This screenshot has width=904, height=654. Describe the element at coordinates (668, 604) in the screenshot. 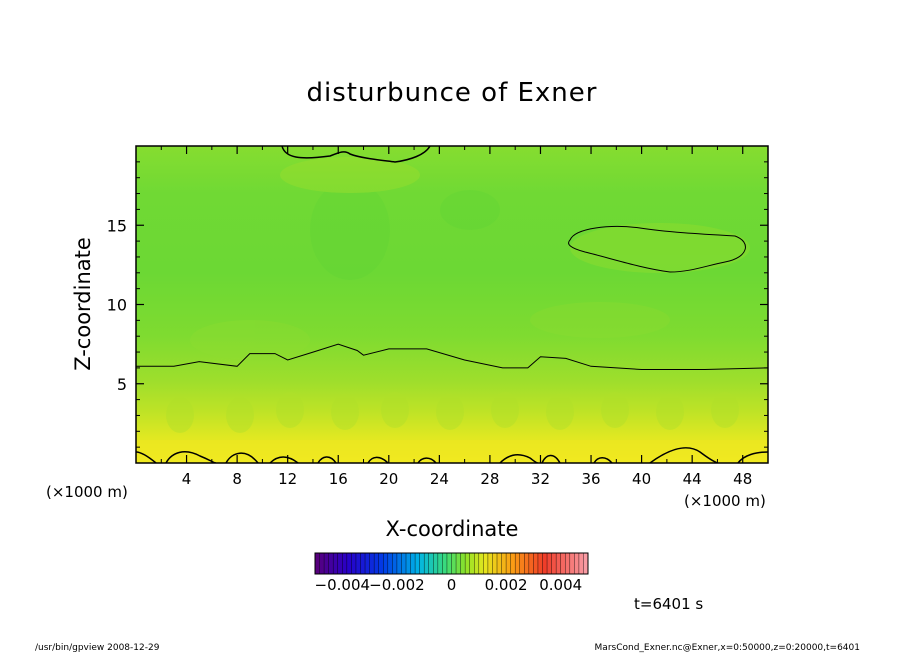

I see `time-label: t=6401 s` at that location.